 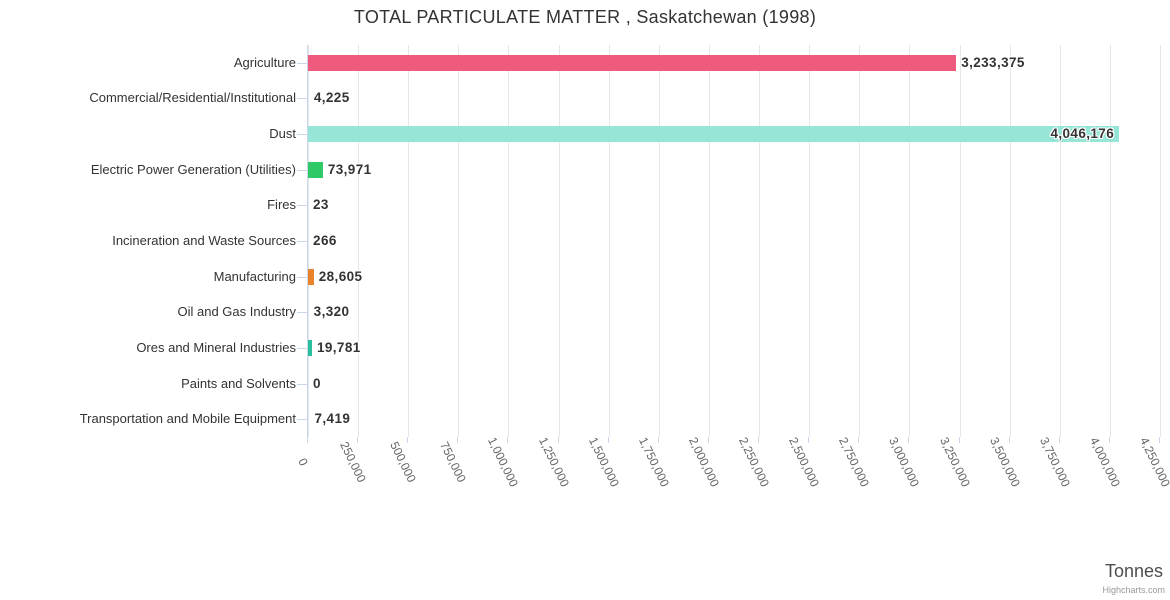 I want to click on x-axis-tick-label: 0, so click(x=303, y=462).